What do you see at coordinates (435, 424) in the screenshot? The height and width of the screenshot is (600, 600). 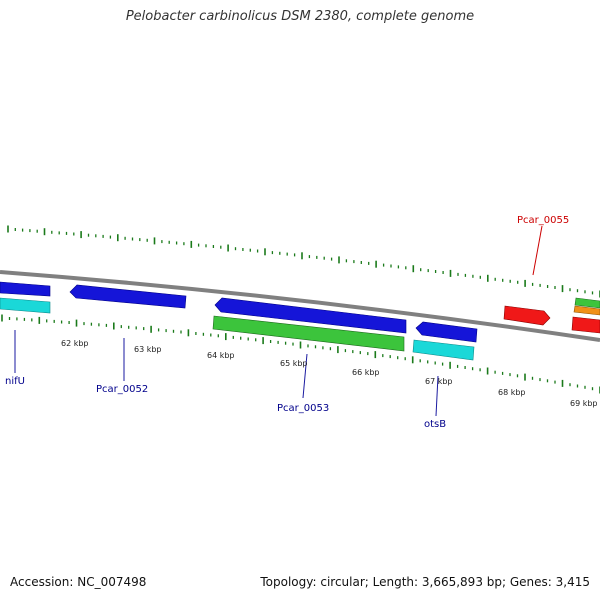 I see `gene-label-otsb: otsB` at bounding box center [435, 424].